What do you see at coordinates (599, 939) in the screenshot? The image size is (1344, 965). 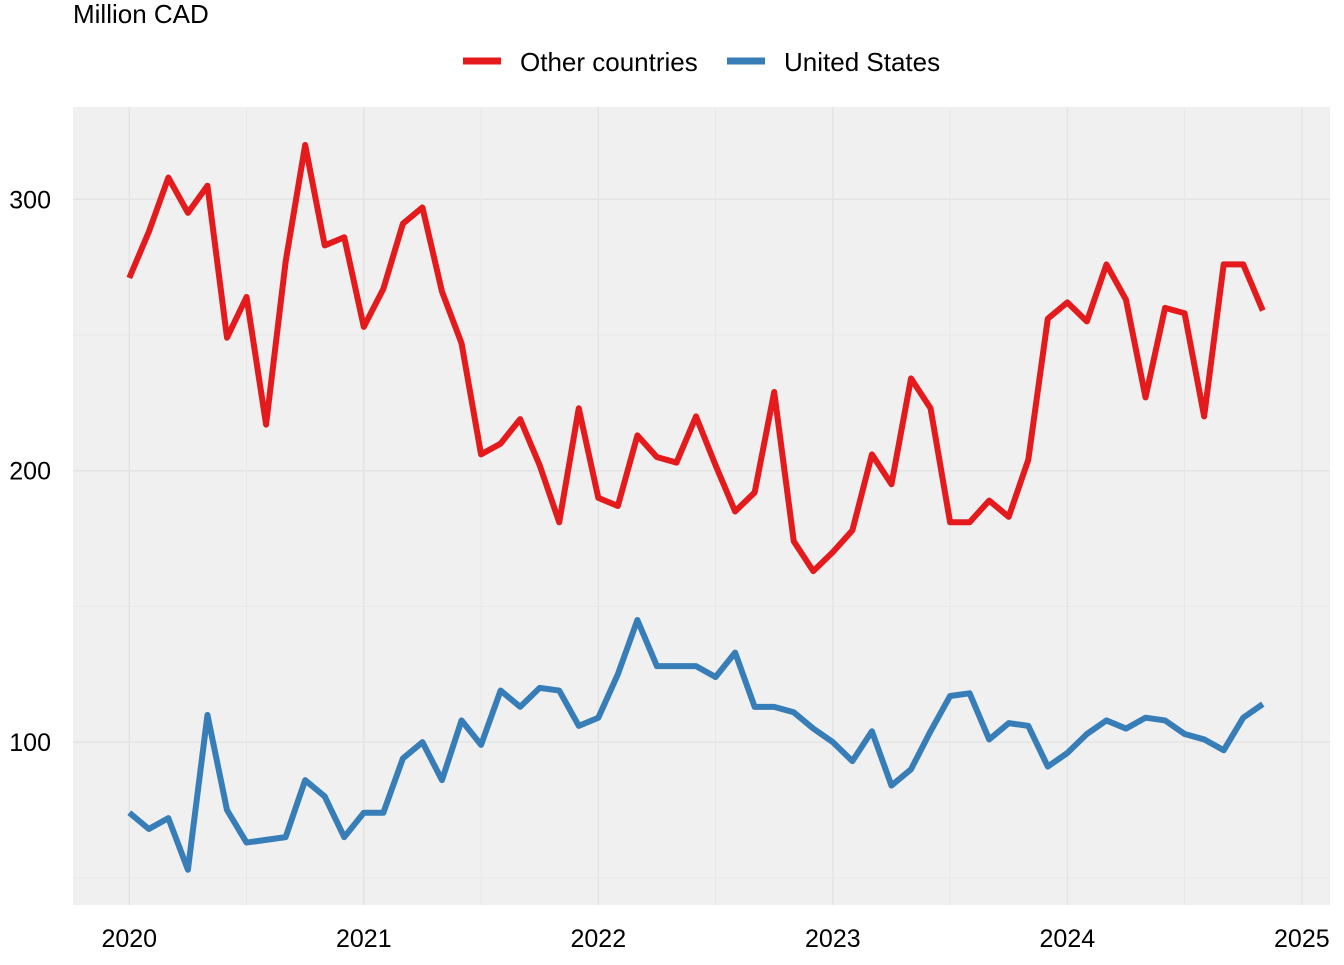 I see `x-tick-label: 2022` at bounding box center [599, 939].